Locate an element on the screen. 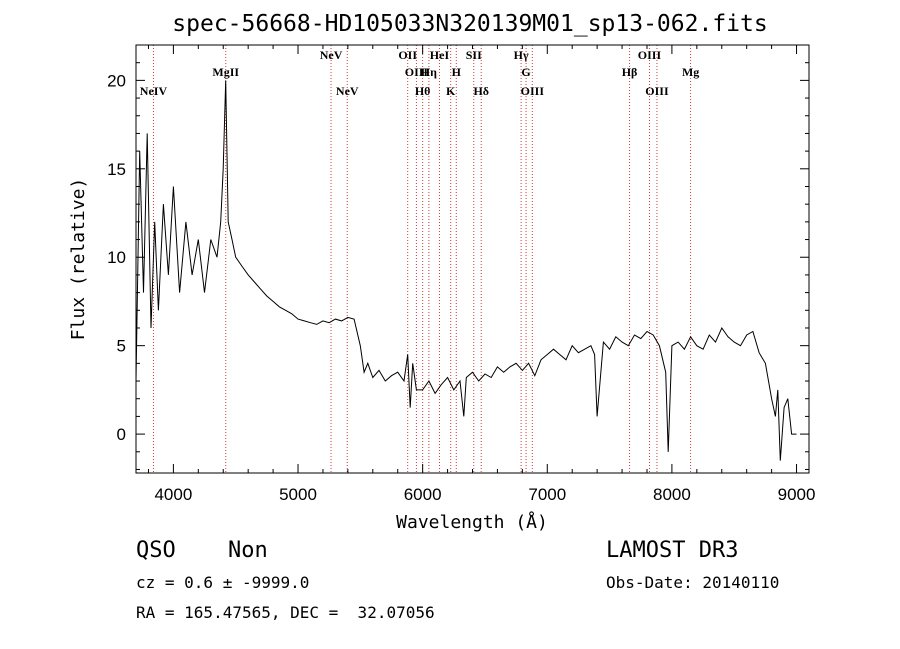 The image size is (900, 649). y-tick-label: 15 is located at coordinates (116, 169).